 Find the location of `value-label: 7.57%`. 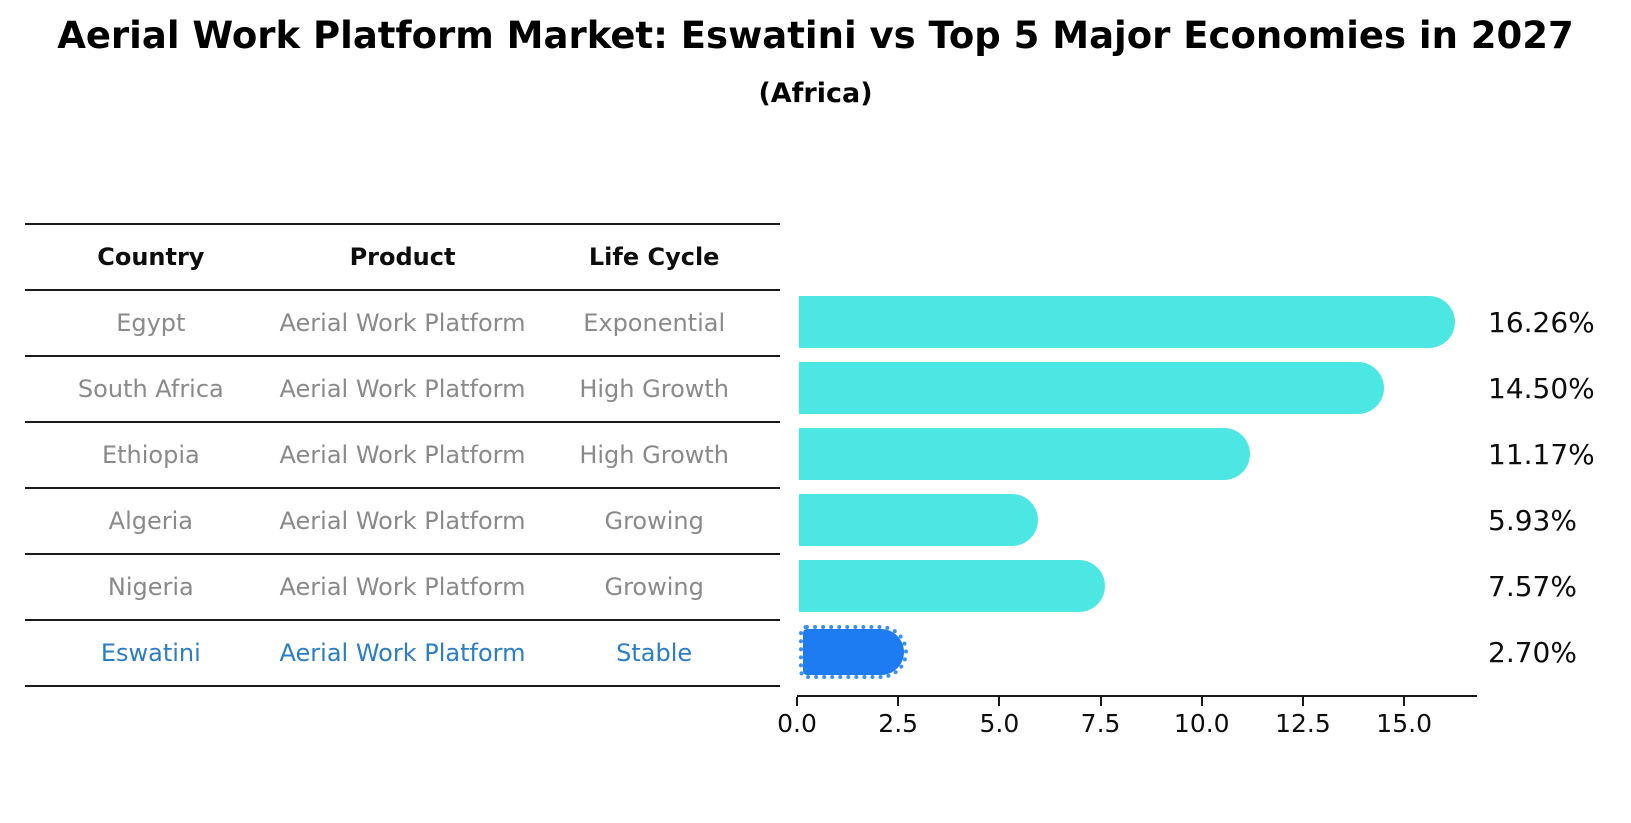

value-label: 7.57% is located at coordinates (1532, 586).